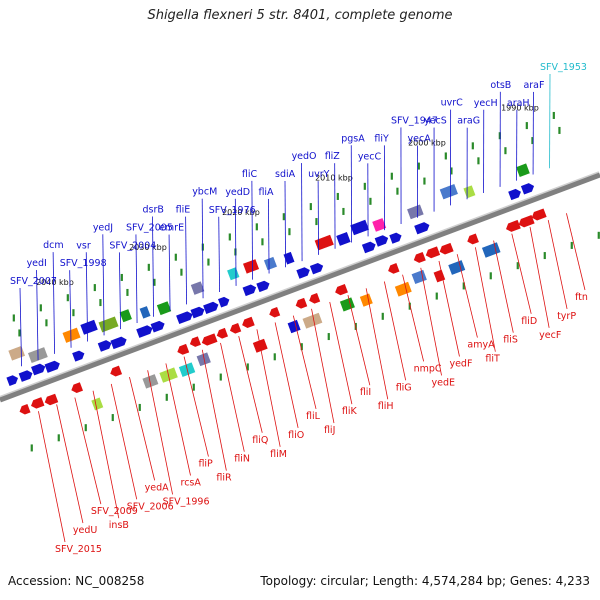 The height and width of the screenshot is (600, 600). I want to click on gene-label: vsr, so click(83, 245).